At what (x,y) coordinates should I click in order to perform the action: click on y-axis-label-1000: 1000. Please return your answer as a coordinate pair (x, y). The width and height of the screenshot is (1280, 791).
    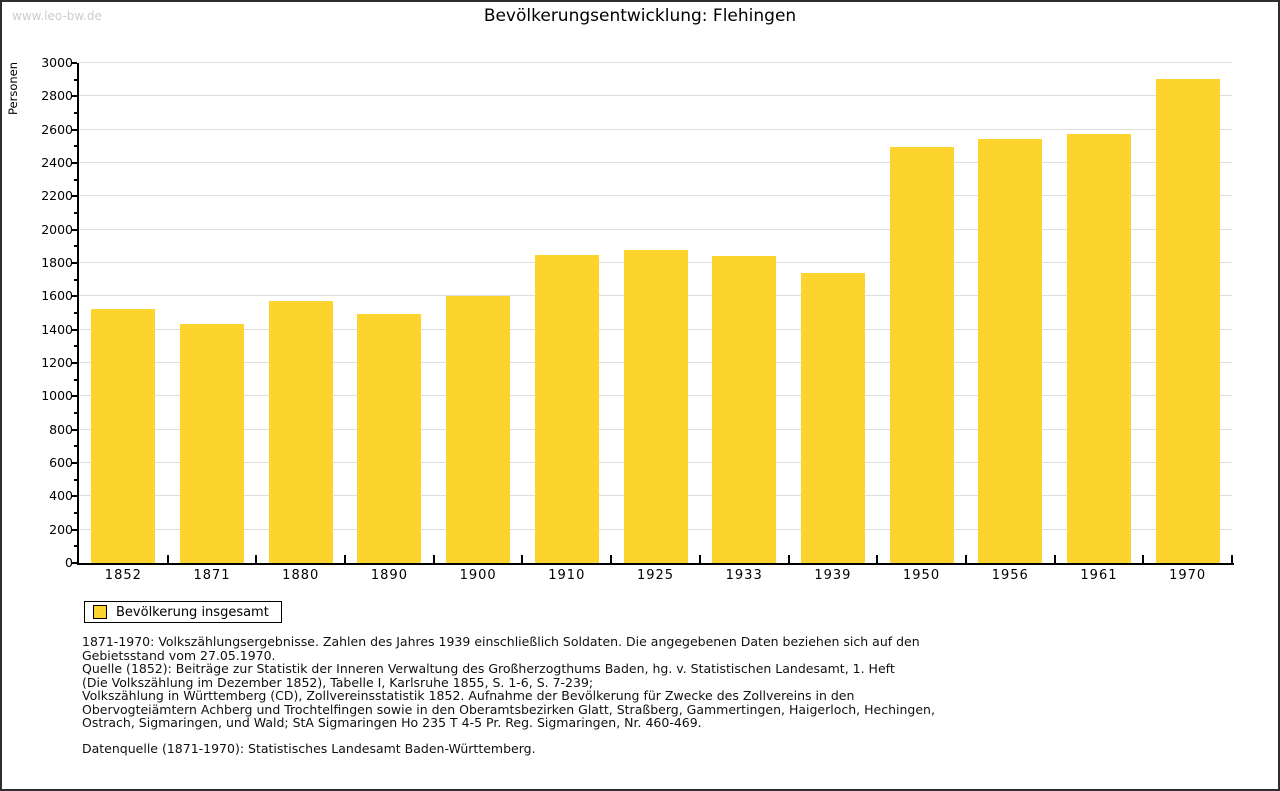
    Looking at the image, I should click on (57, 396).